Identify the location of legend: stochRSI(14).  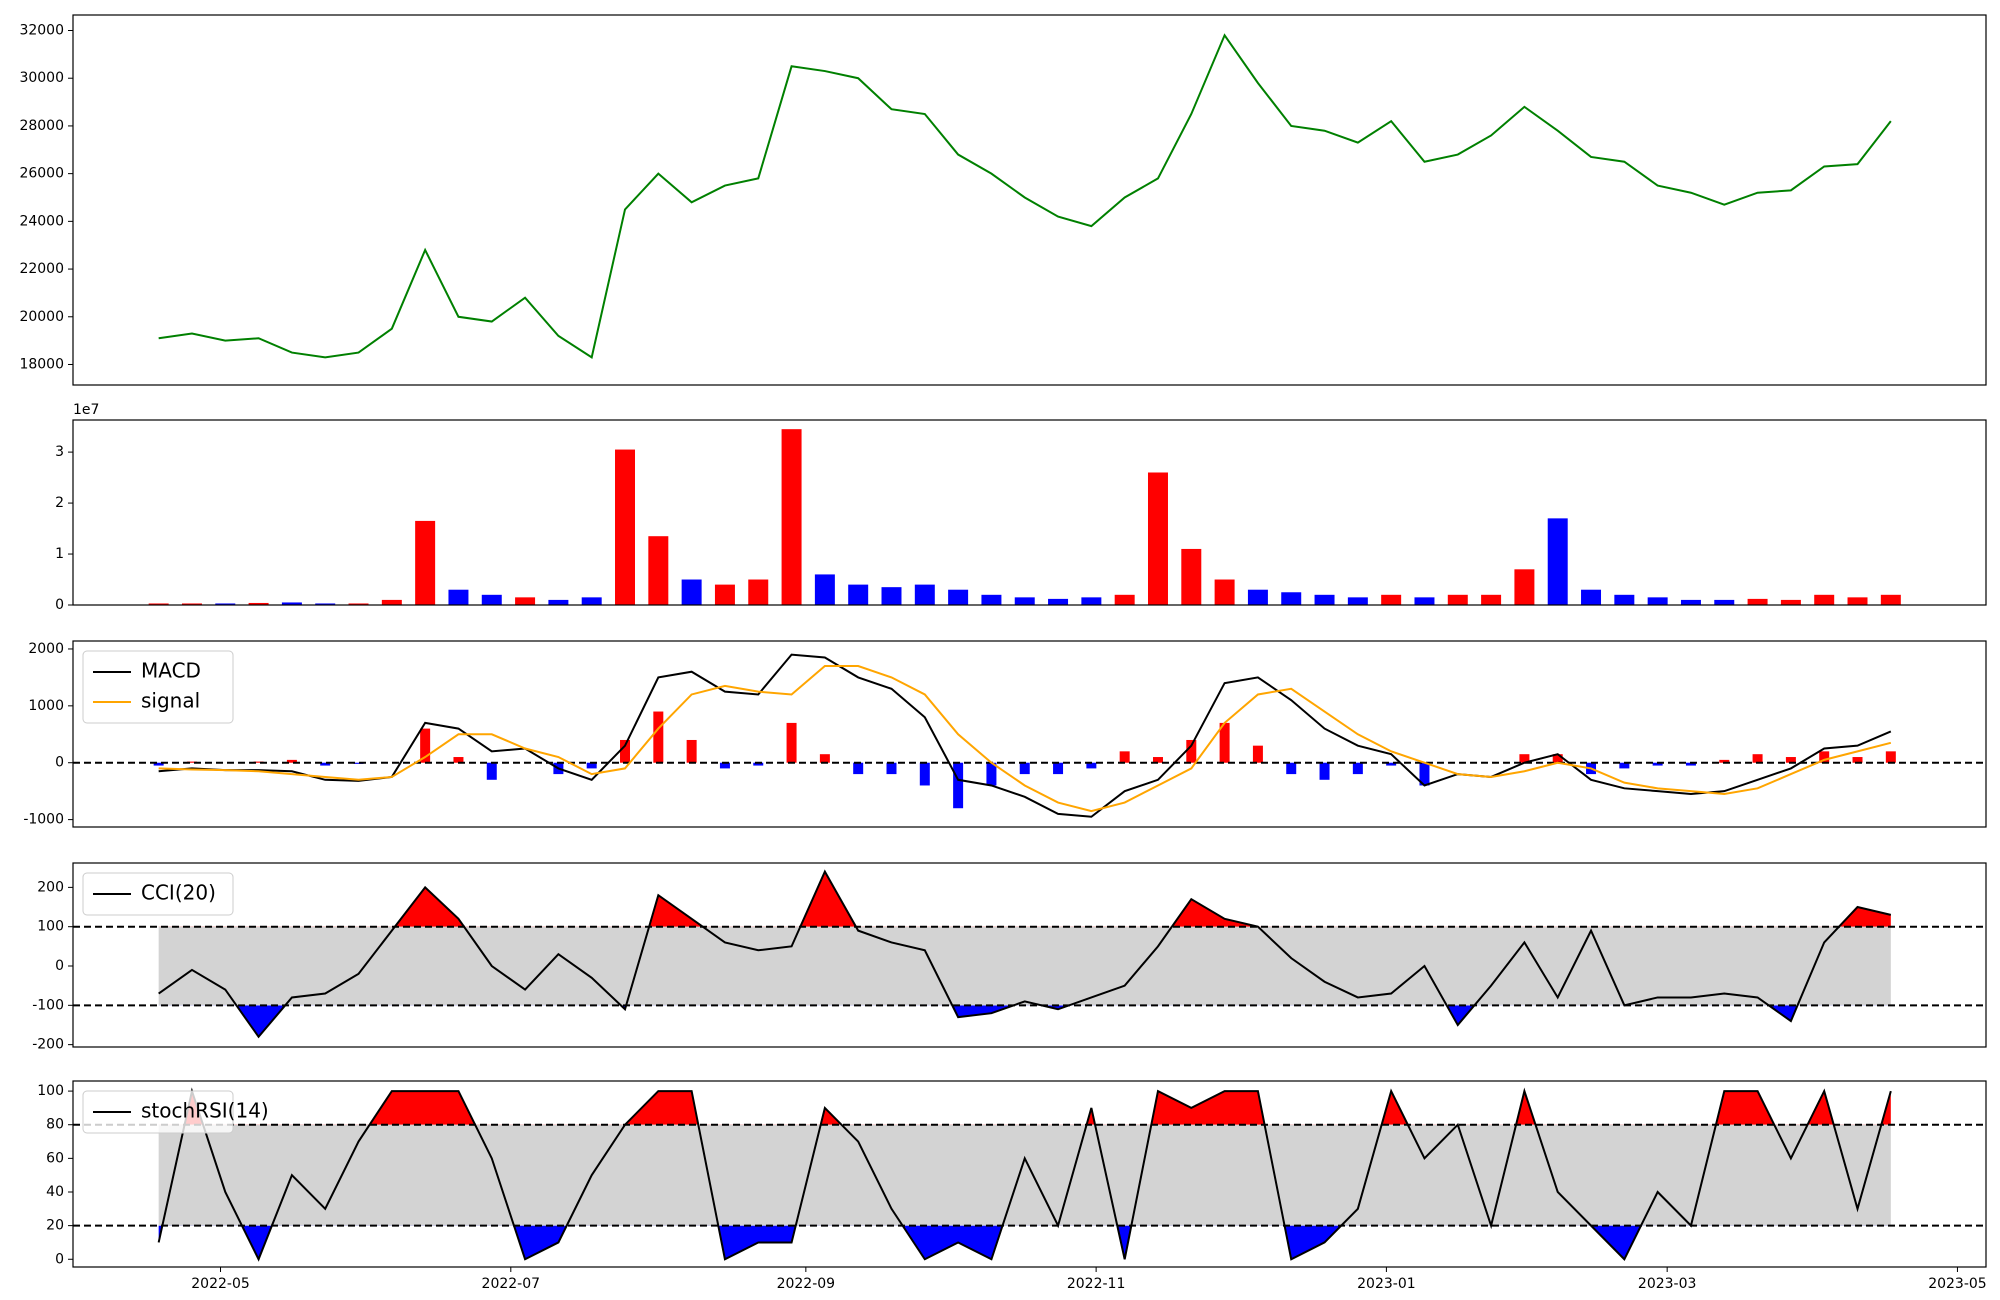
(175, 1112).